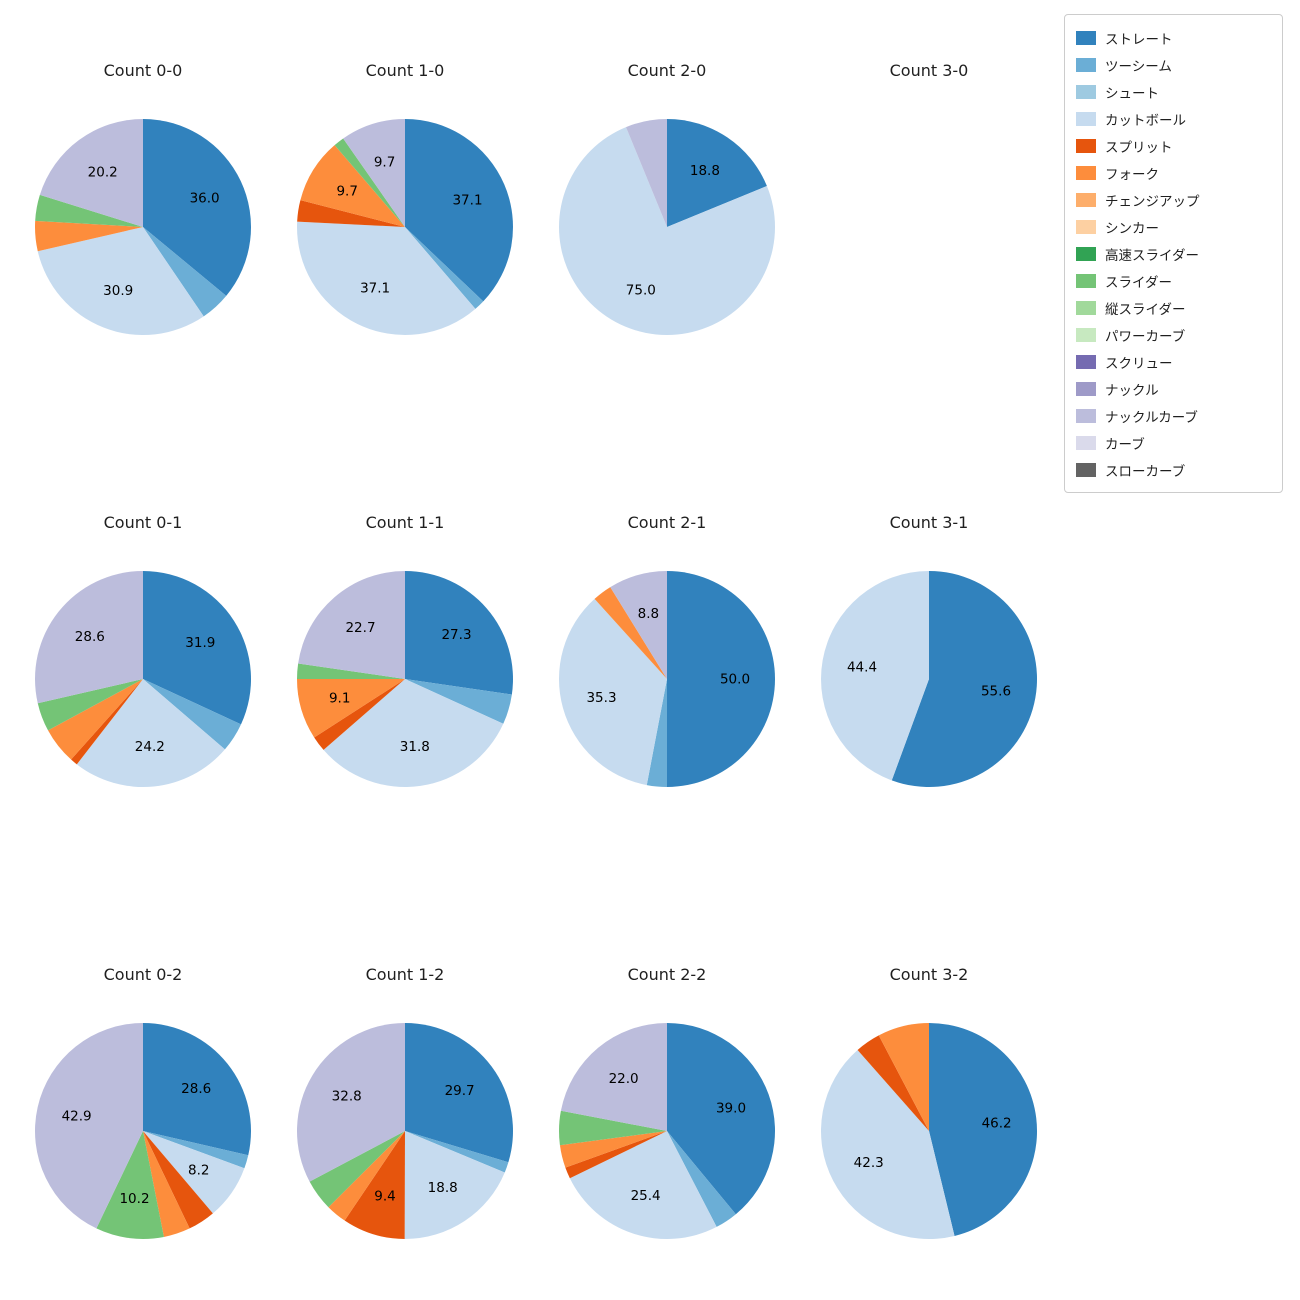 The image size is (1300, 1300). What do you see at coordinates (601, 698) in the screenshot?
I see `pie-percentage-label: 35.3` at bounding box center [601, 698].